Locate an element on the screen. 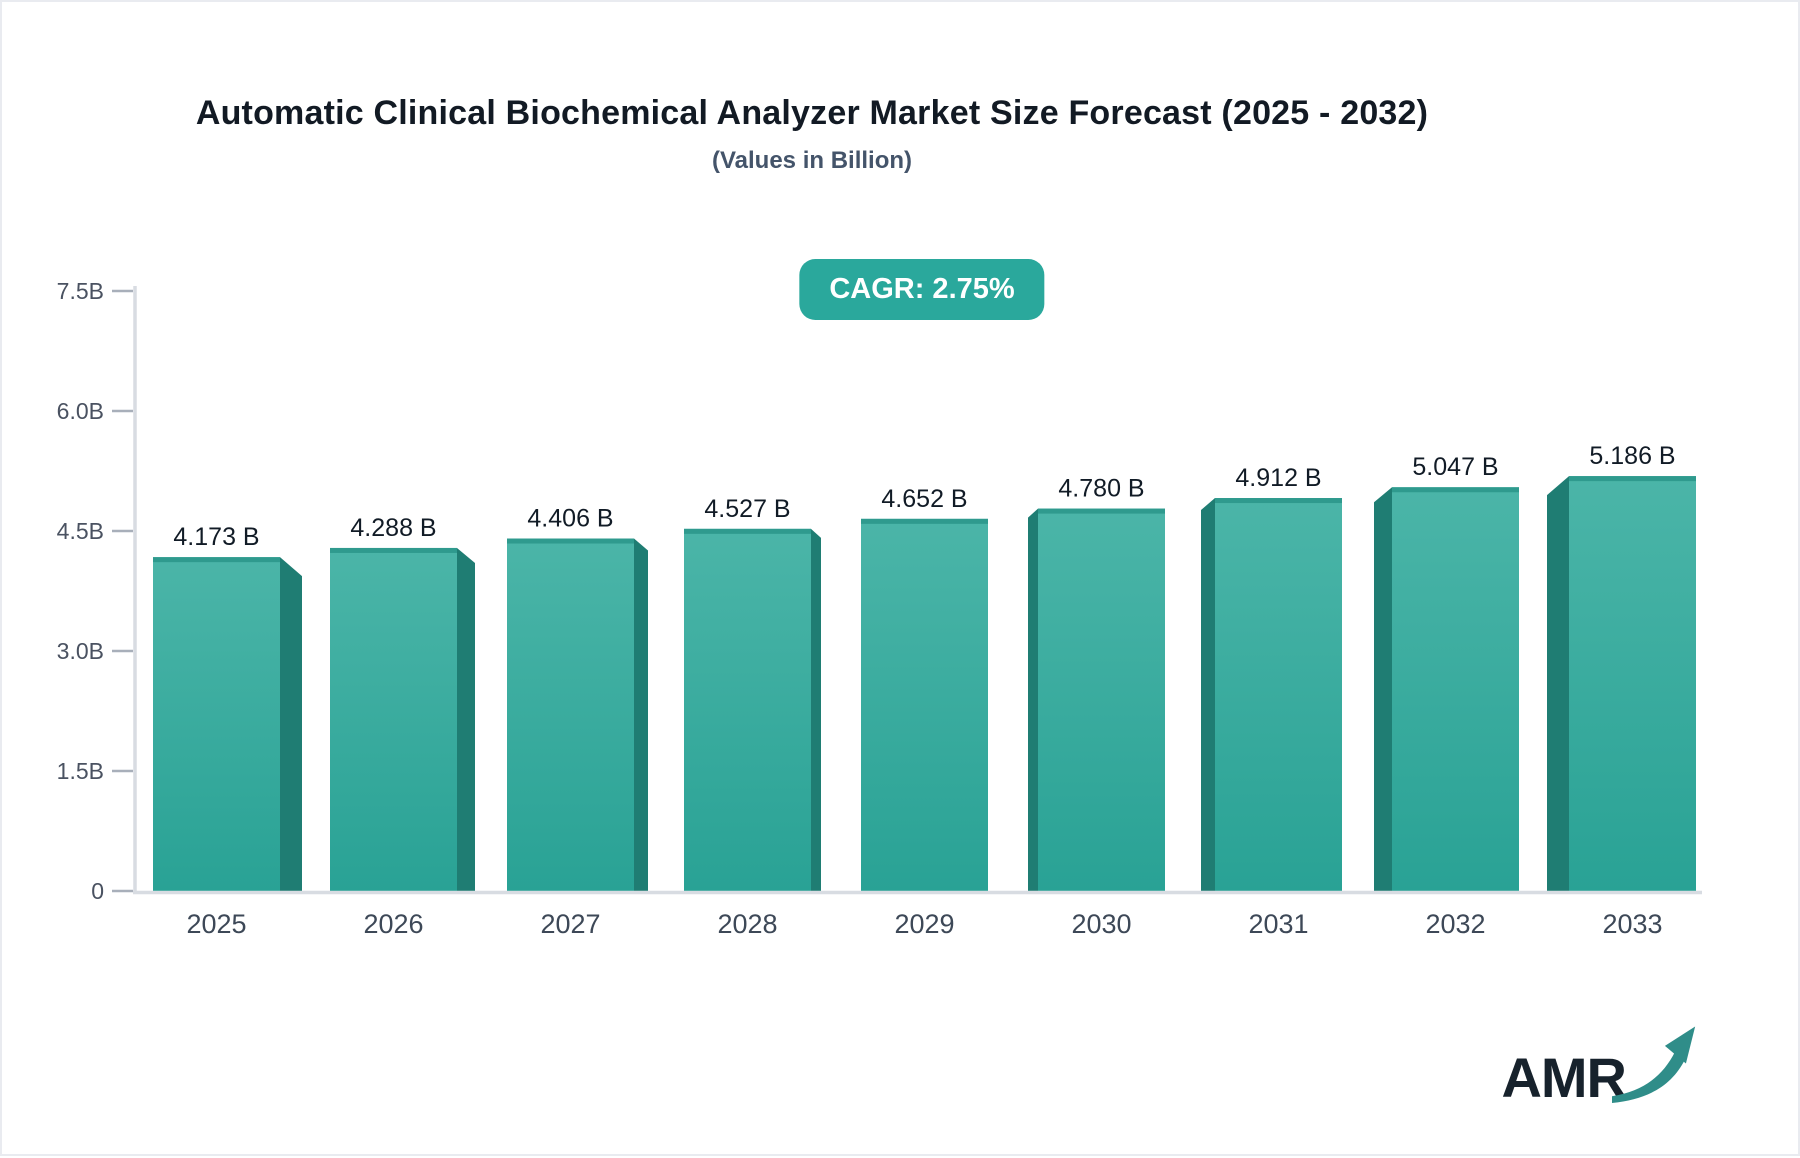  bar-2030: 4.780 B 2030 is located at coordinates (1096, 707).